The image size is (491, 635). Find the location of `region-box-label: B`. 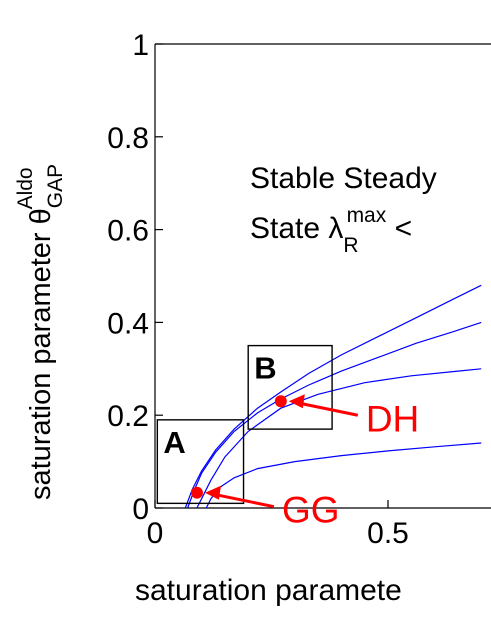

region-box-label: B is located at coordinates (265, 368).